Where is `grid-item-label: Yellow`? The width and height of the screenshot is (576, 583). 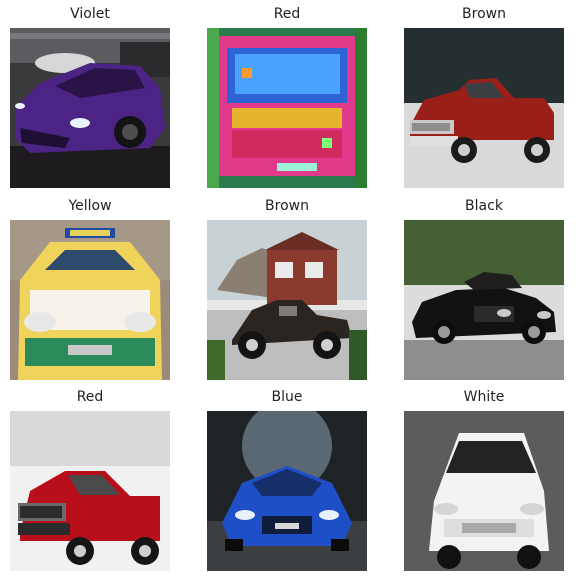
grid-item-label: Yellow is located at coordinates (90, 206).